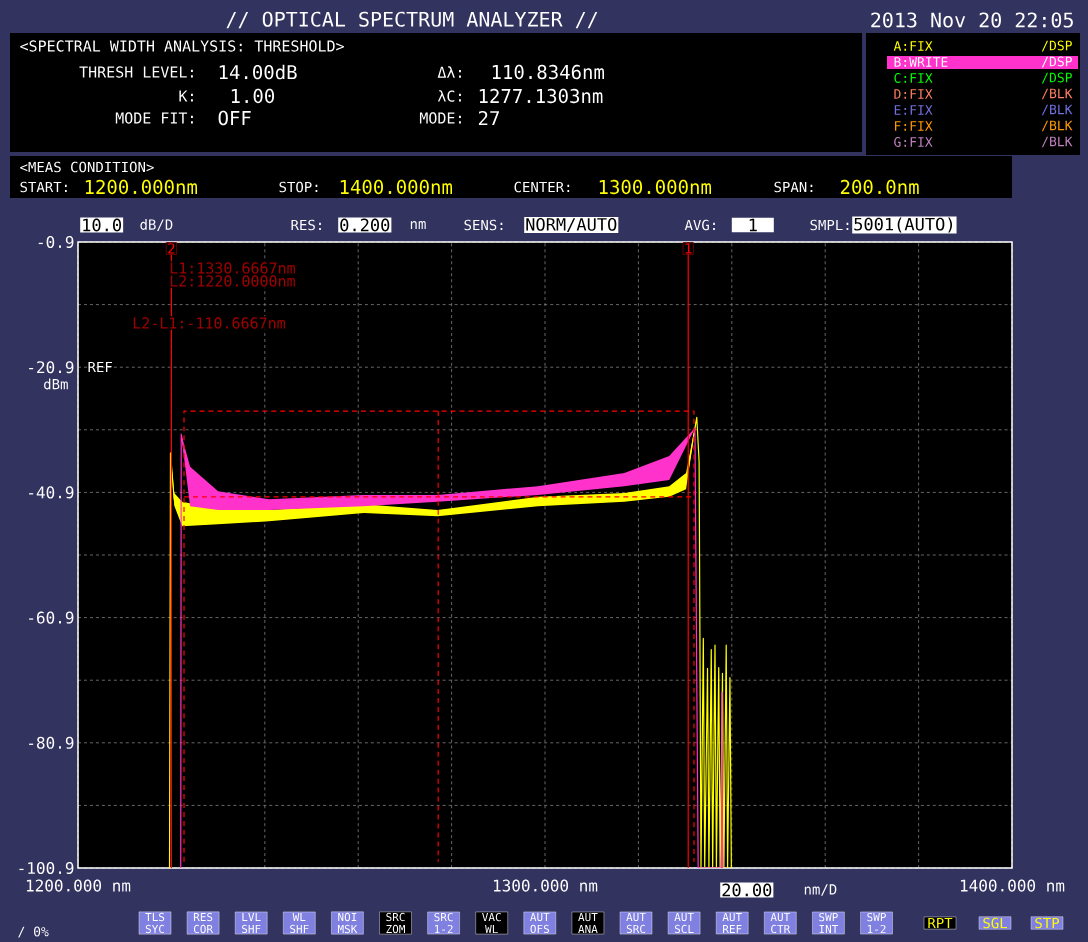 The width and height of the screenshot is (1088, 942). Describe the element at coordinates (732, 923) in the screenshot. I see `text: AUT REF` at that location.